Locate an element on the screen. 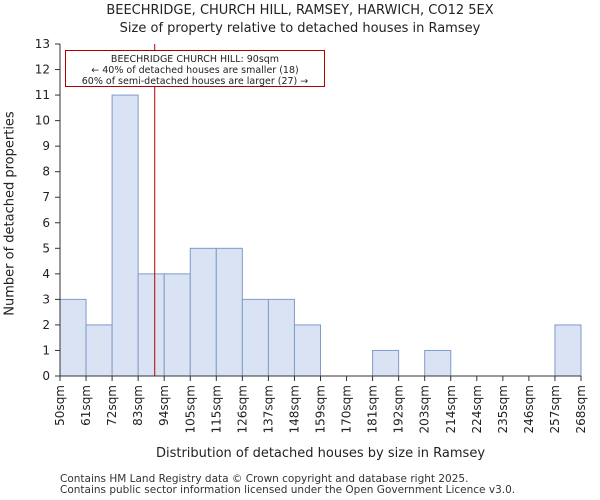  y-tick-label: 7 is located at coordinates (46, 197).